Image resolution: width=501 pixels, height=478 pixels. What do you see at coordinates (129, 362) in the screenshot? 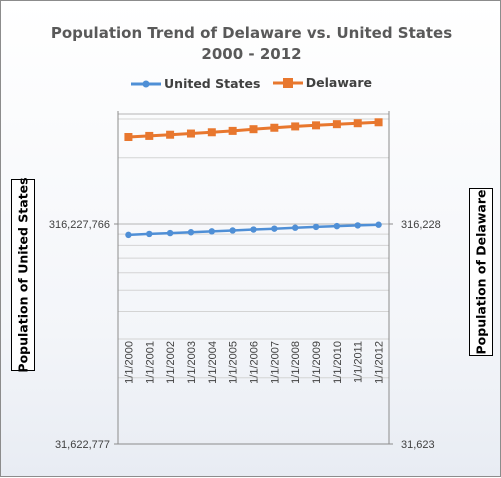
I see `x-tick-label: 1/1/2000` at bounding box center [129, 362].